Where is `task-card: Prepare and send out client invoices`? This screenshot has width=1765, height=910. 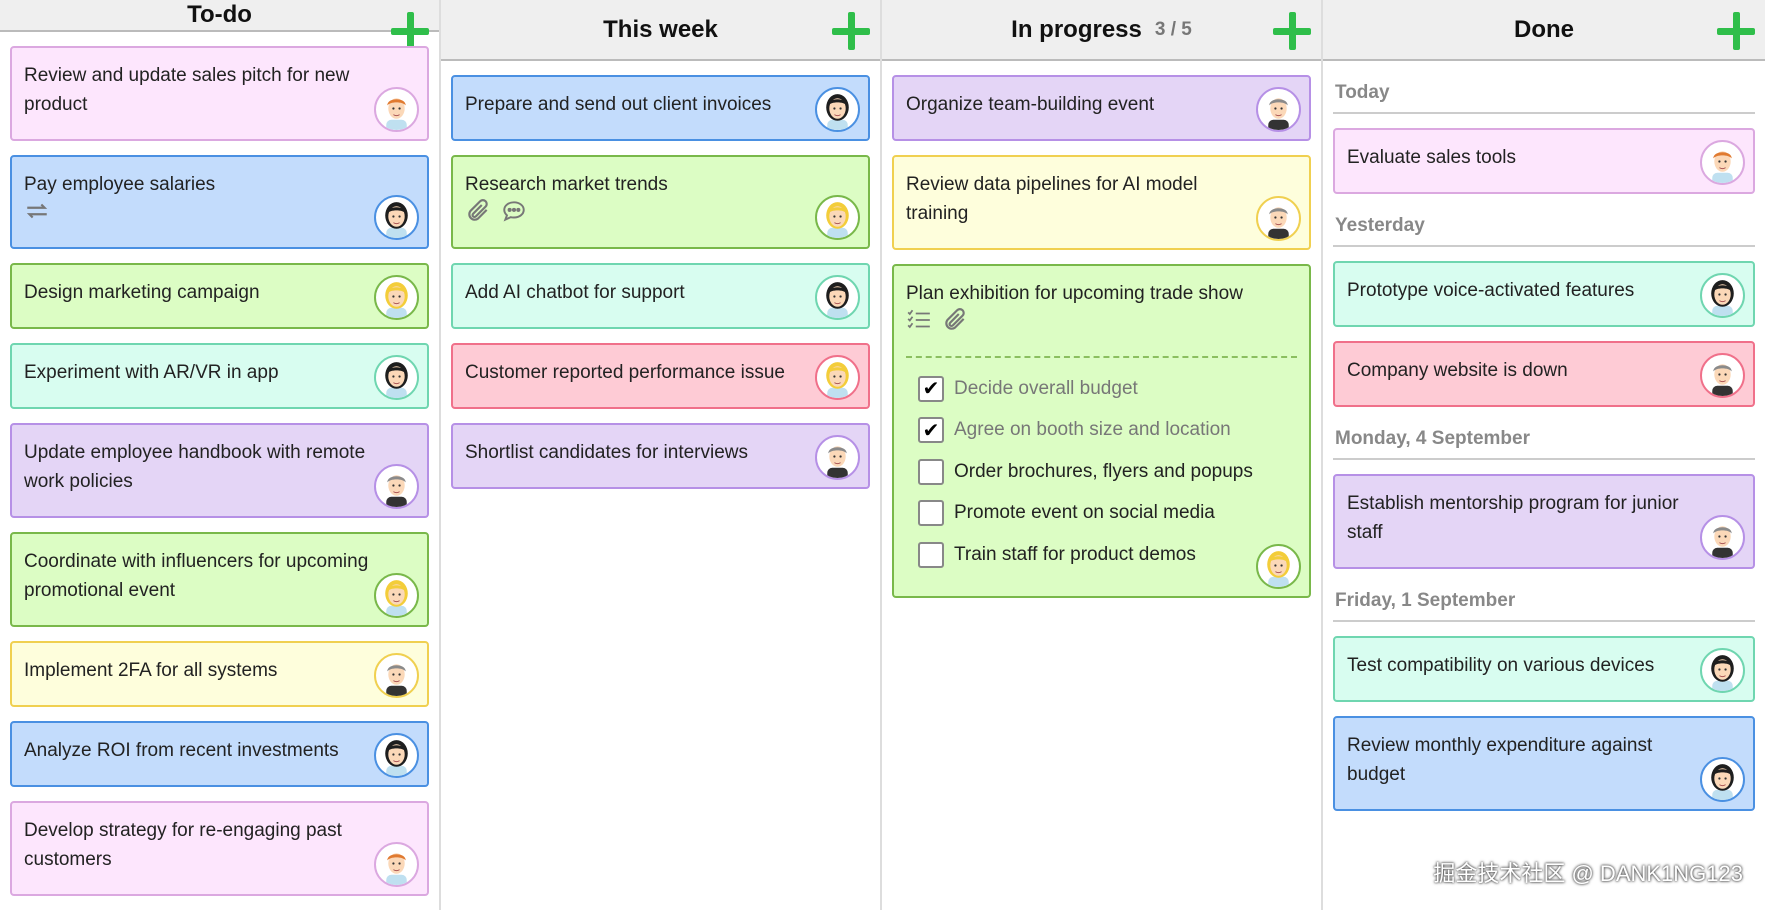
task-card: Prepare and send out client invoices is located at coordinates (660, 108).